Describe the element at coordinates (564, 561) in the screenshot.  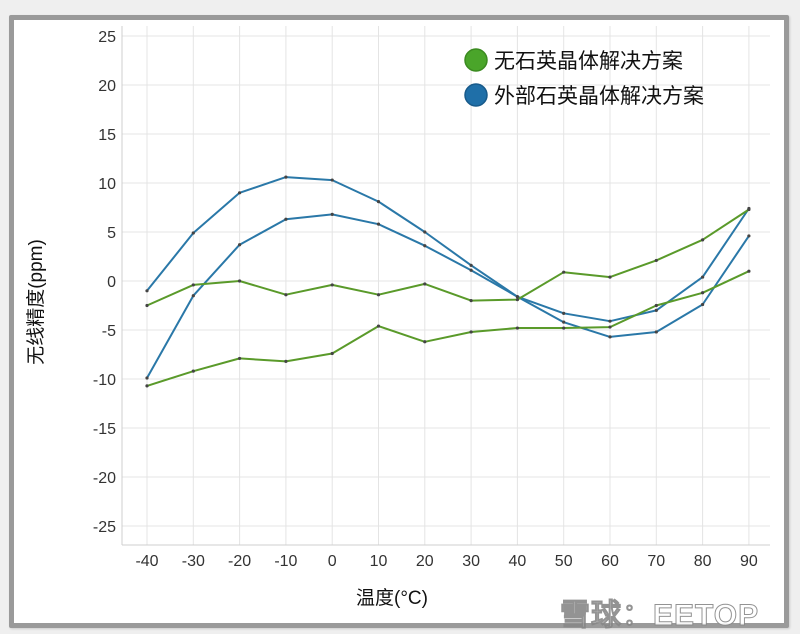
I see `x-tick-label: 50` at that location.